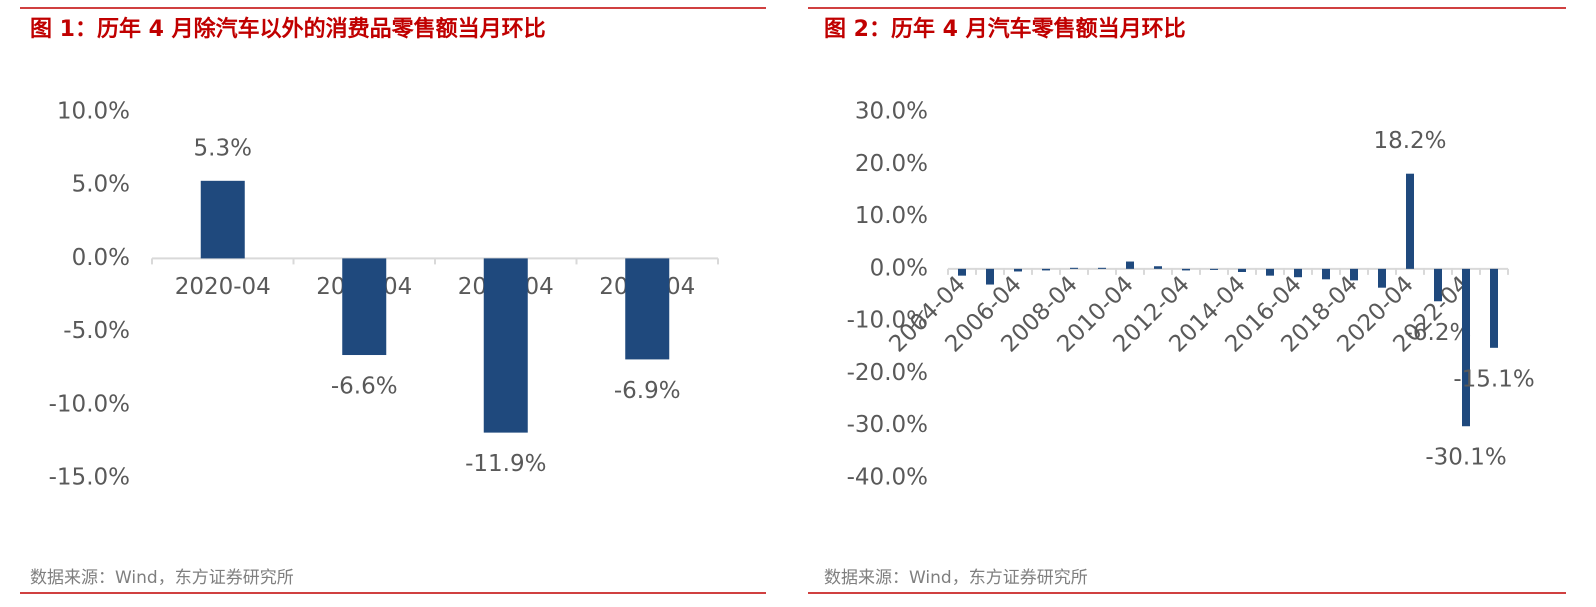  What do you see at coordinates (223, 287) in the screenshot?
I see `x-tick-label: 2020-04` at bounding box center [223, 287].